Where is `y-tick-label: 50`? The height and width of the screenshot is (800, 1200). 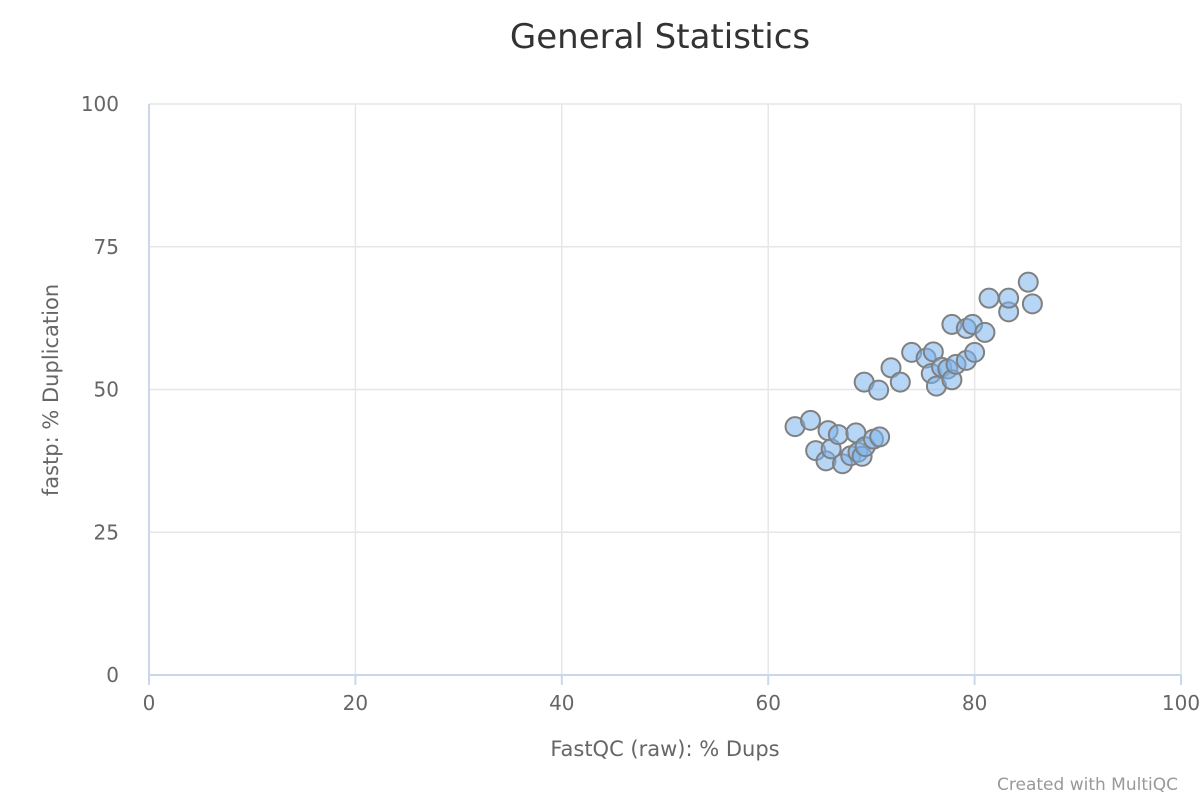
y-tick-label: 50 is located at coordinates (106, 390).